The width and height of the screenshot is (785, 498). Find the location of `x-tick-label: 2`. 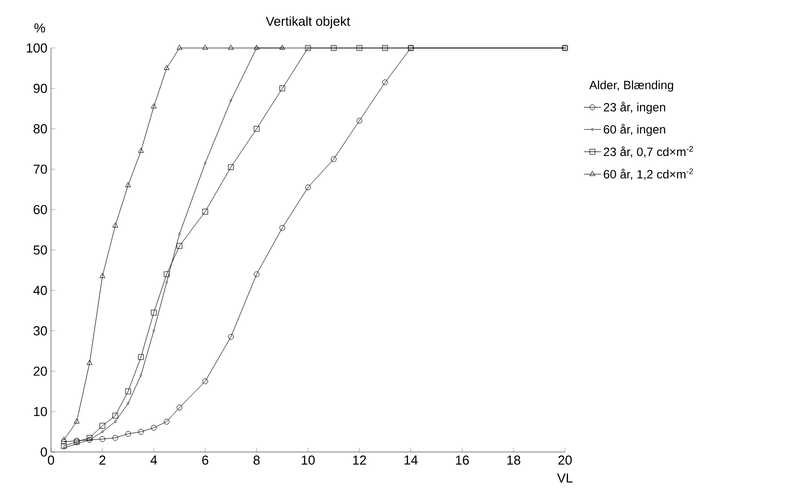

x-tick-label: 2 is located at coordinates (102, 460).